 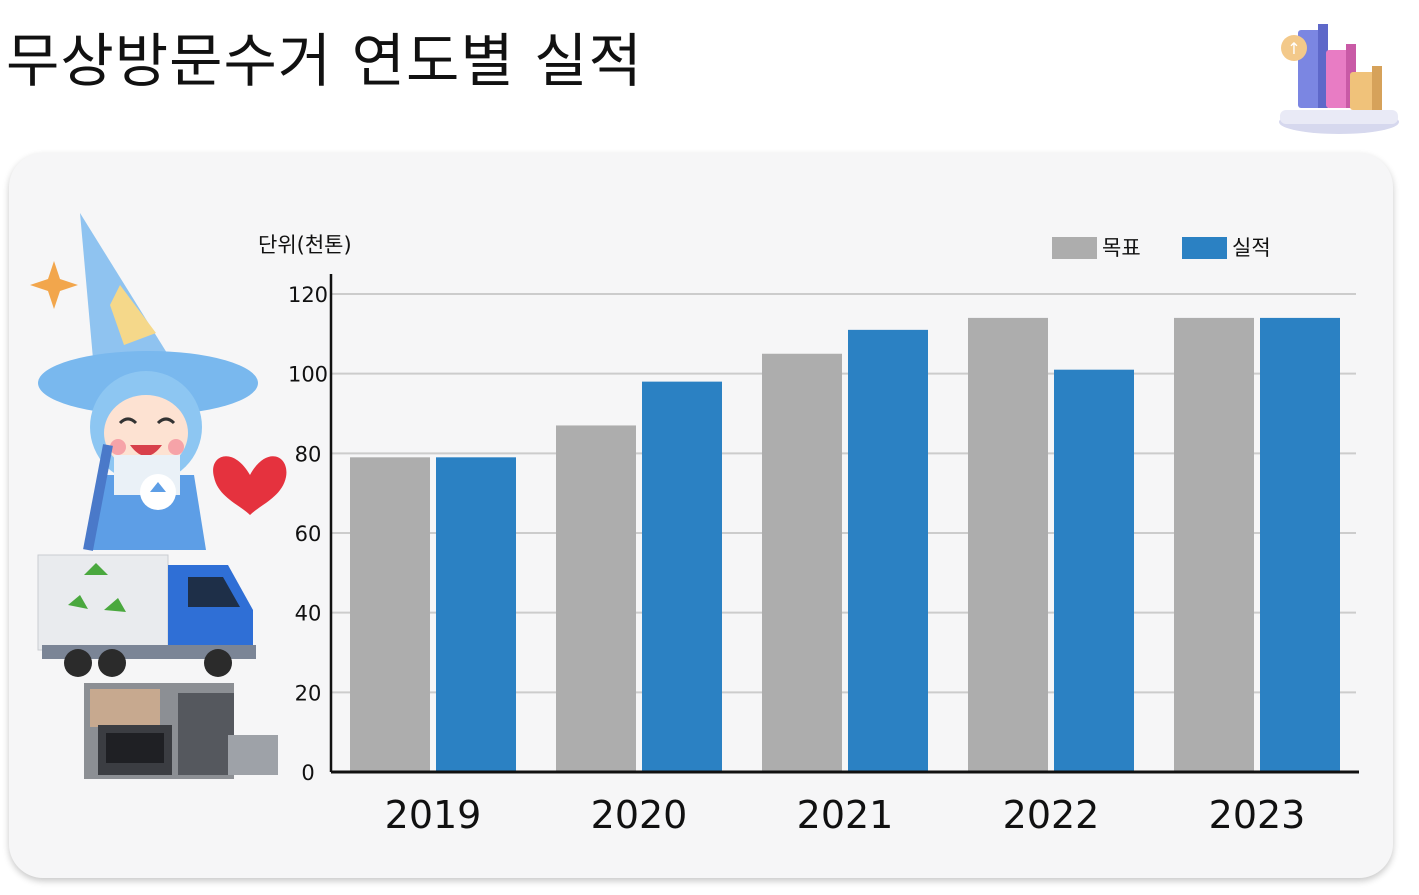 What do you see at coordinates (1051, 815) in the screenshot?
I see `x-category-label: 2022` at bounding box center [1051, 815].